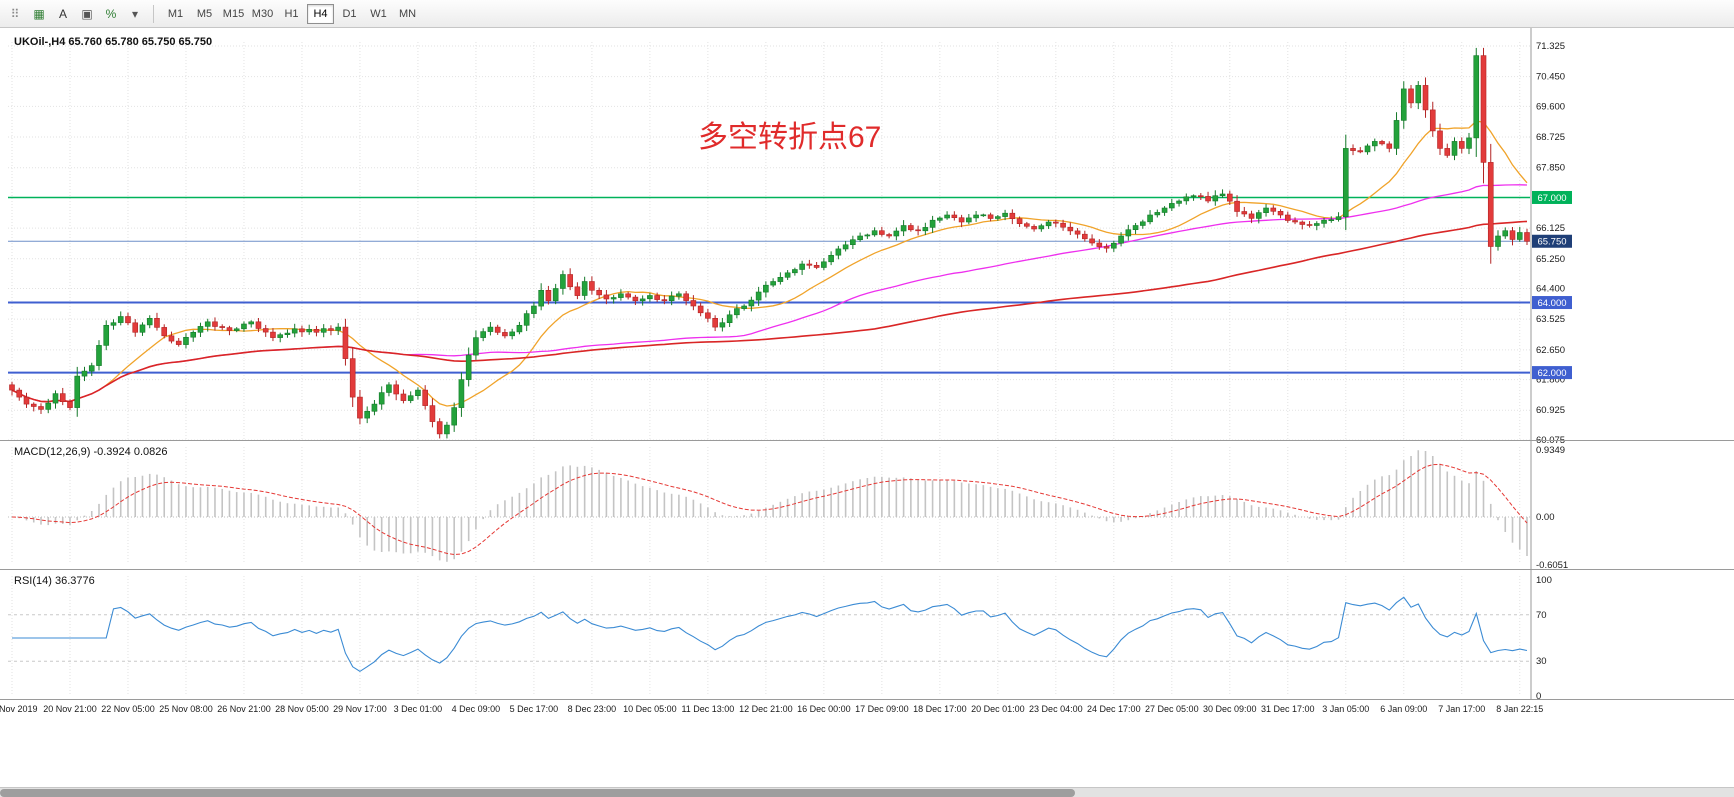  Describe the element at coordinates (769, 509) in the screenshot. I see `macd-signal-line` at that location.